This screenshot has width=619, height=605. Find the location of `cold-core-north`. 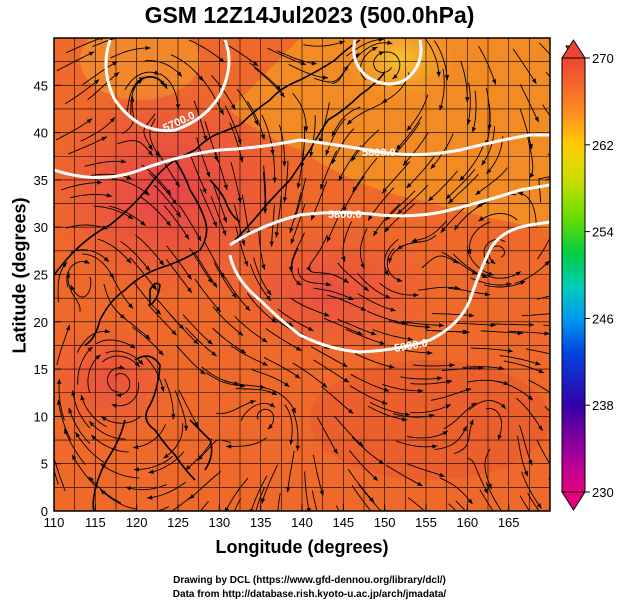

cold-core-north is located at coordinates (400, 69).